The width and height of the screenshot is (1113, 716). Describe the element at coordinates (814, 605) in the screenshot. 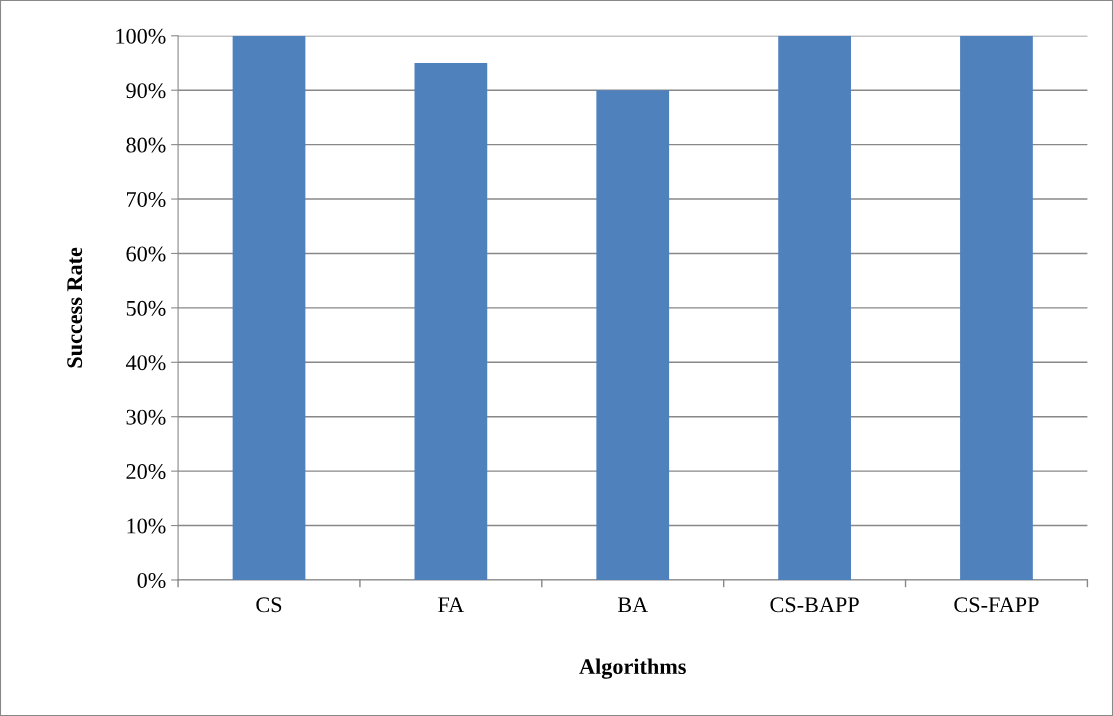

I see `x-tick-label: CS-BAPP` at that location.